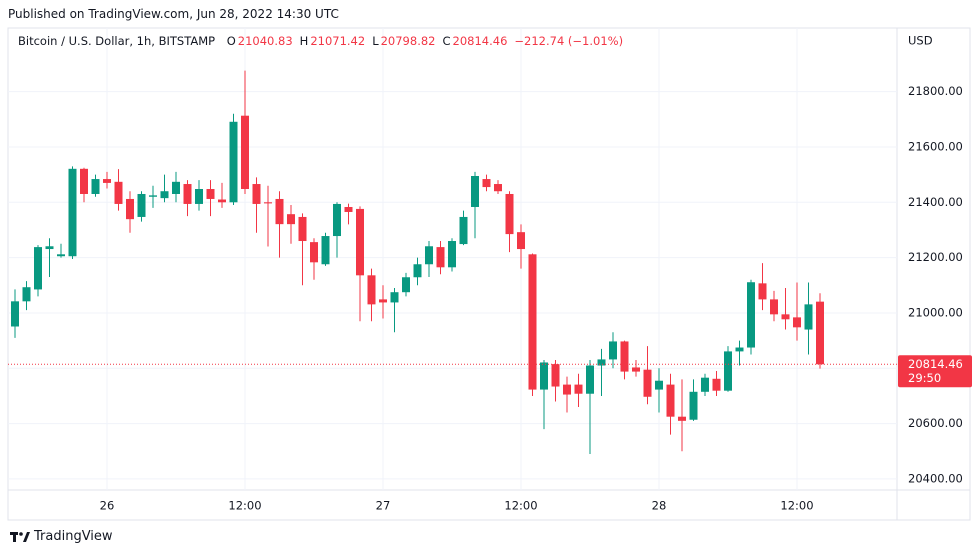  Describe the element at coordinates (659, 506) in the screenshot. I see `x-tick-label: 28` at that location.